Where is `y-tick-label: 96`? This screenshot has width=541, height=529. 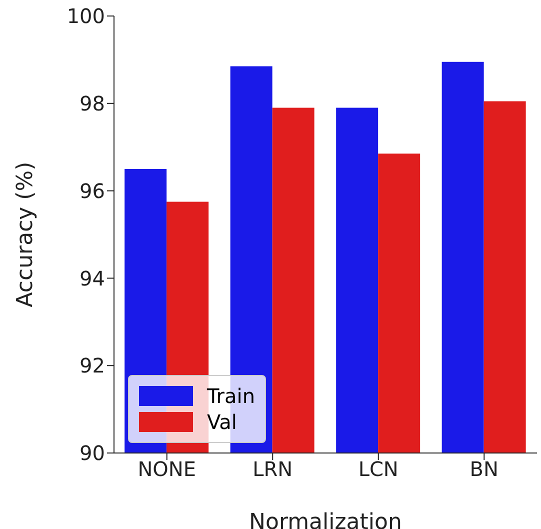 y-tick-label: 96 is located at coordinates (92, 190).